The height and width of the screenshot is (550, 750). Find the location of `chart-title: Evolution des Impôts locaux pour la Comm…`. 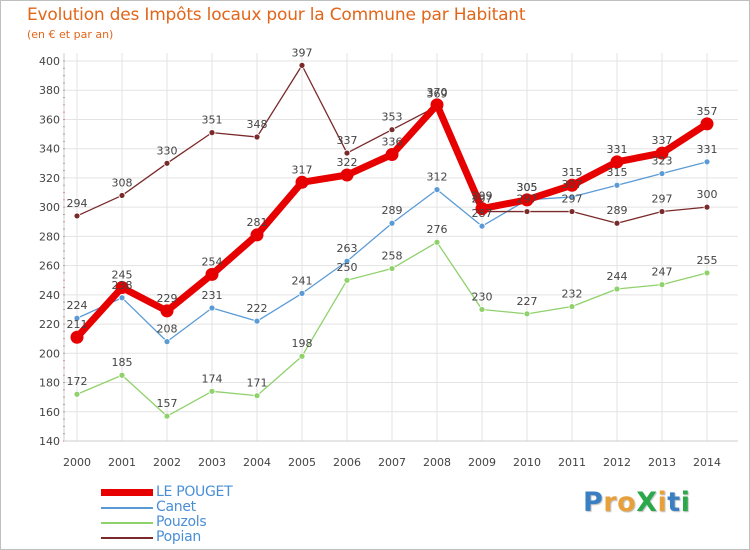

chart-title: Evolution des Impôts locaux pour la Comm… is located at coordinates (276, 15).